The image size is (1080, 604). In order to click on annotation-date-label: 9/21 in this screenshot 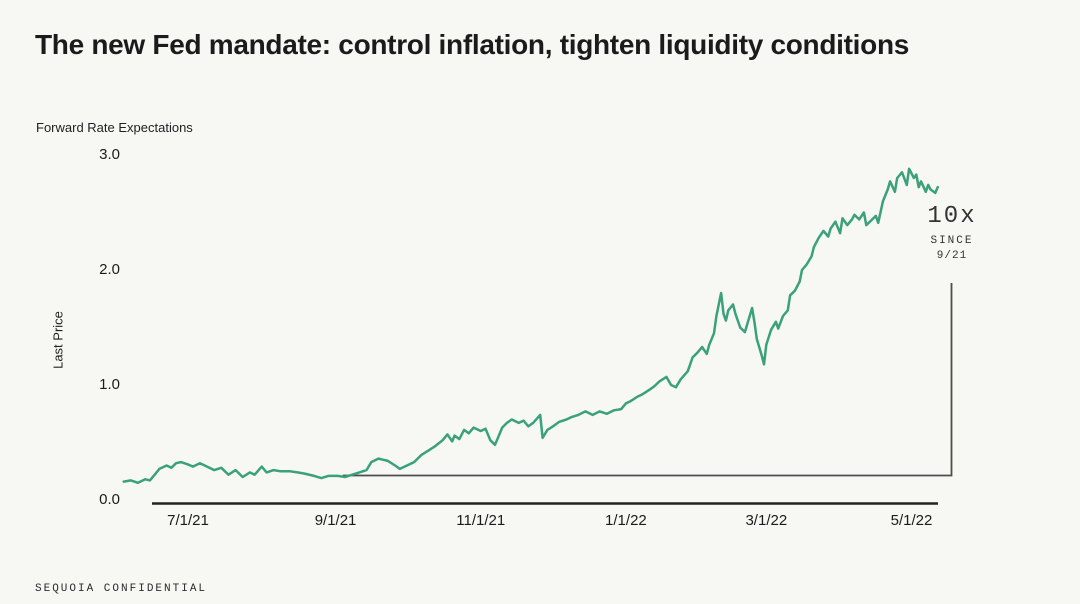, I will do `click(952, 256)`.